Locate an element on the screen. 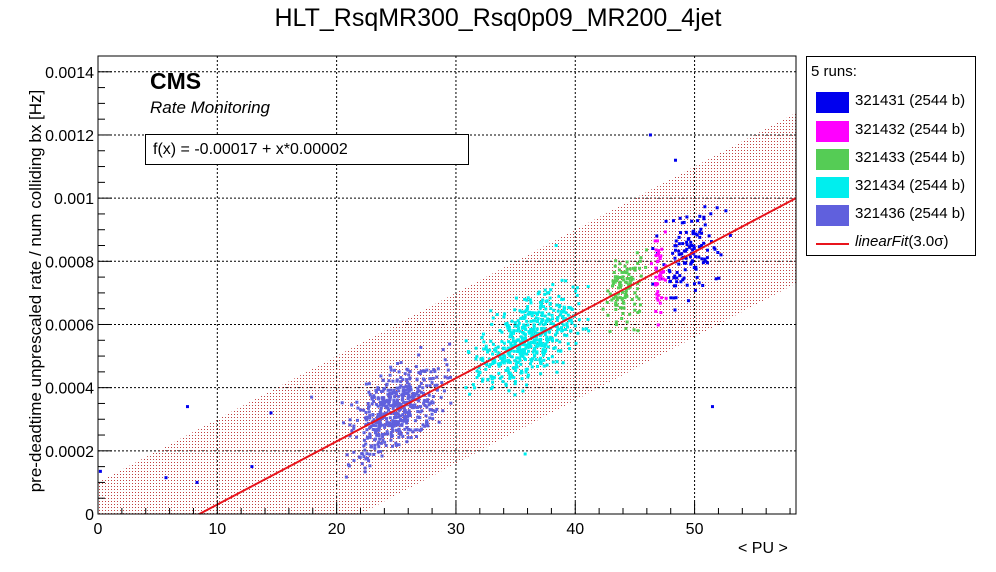  x-axis-label: < PU > is located at coordinates (763, 548).